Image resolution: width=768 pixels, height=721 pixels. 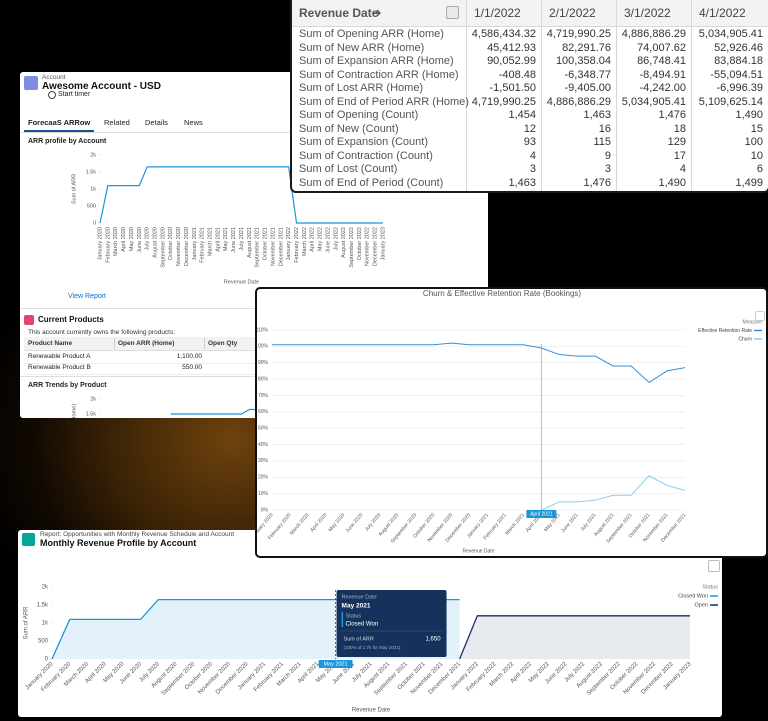 What do you see at coordinates (117, 122) in the screenshot?
I see `tab: Related` at bounding box center [117, 122].